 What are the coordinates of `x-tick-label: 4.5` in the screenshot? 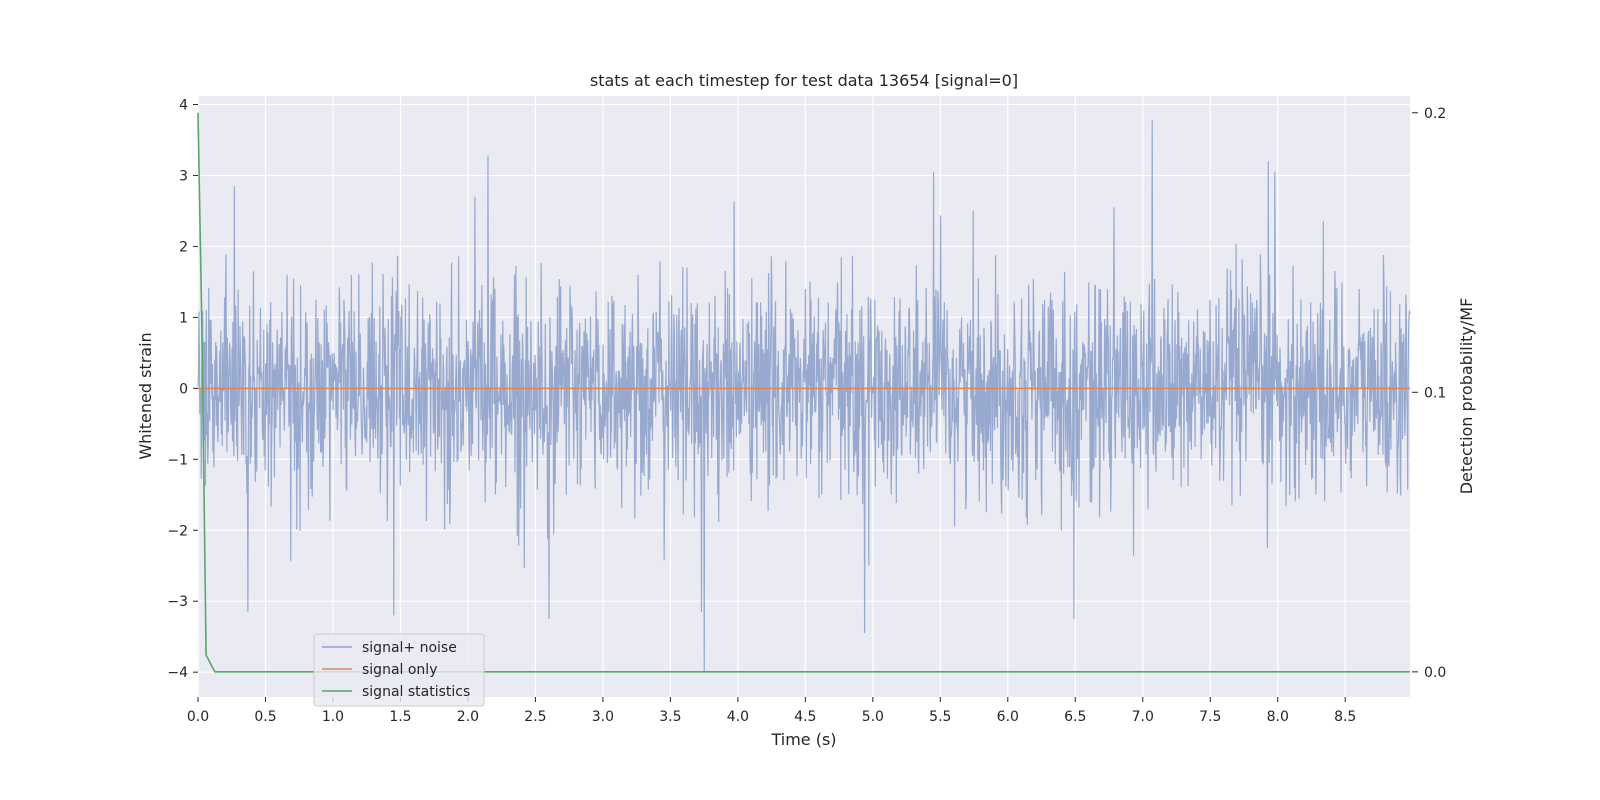 It's located at (805, 717).